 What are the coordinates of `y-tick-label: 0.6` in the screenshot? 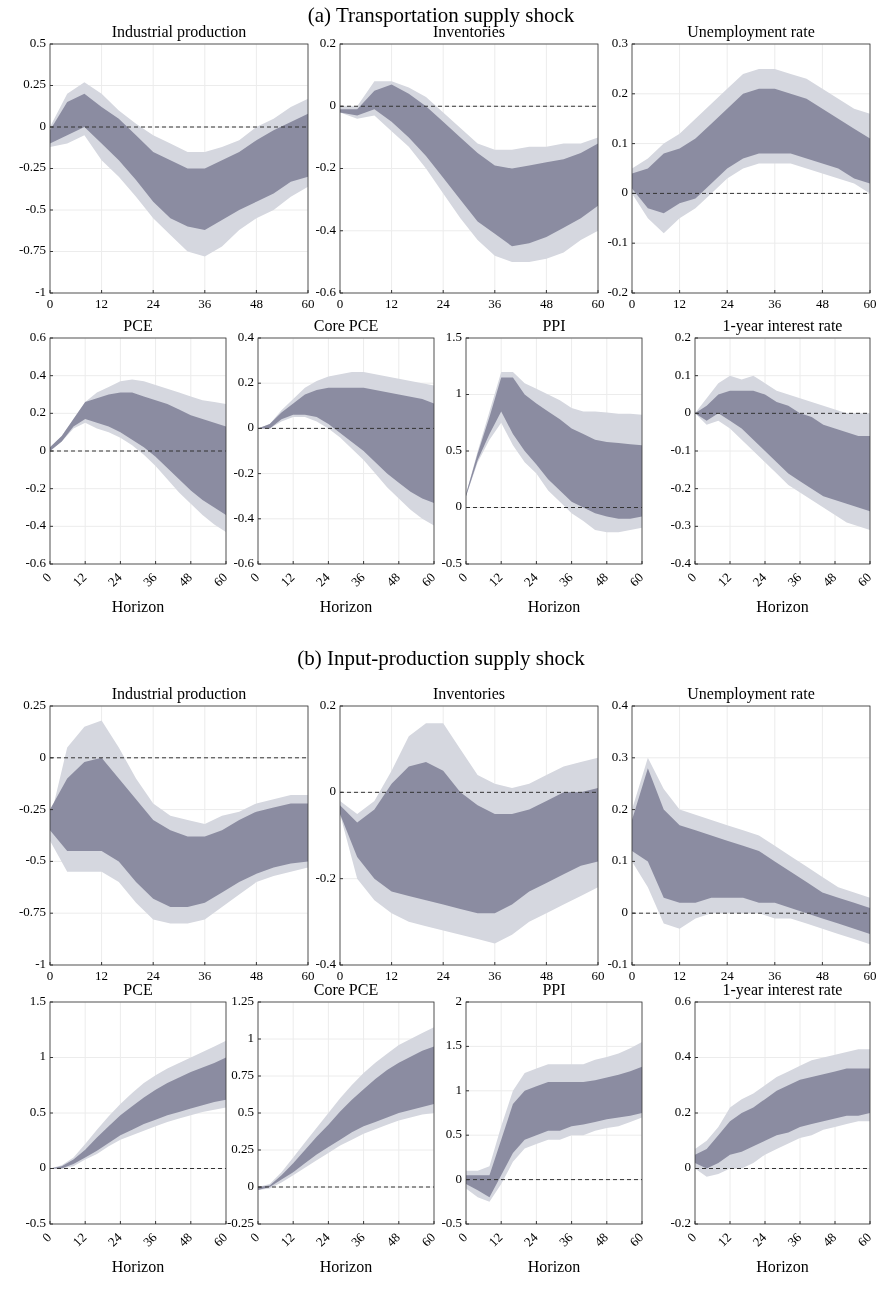 It's located at (38, 336).